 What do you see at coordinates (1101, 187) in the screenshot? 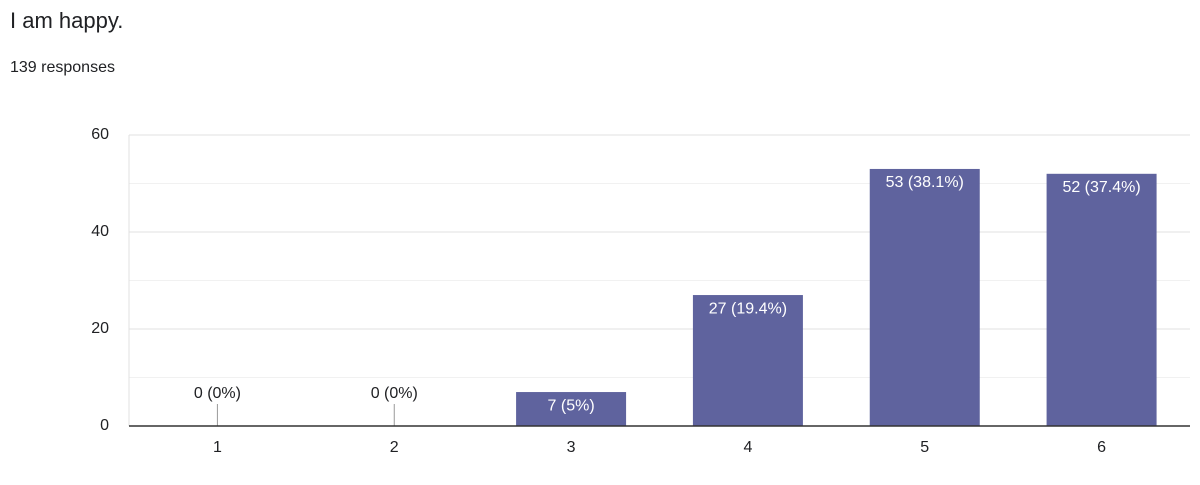
I see `value-label: 52 (37.4%)` at bounding box center [1101, 187].